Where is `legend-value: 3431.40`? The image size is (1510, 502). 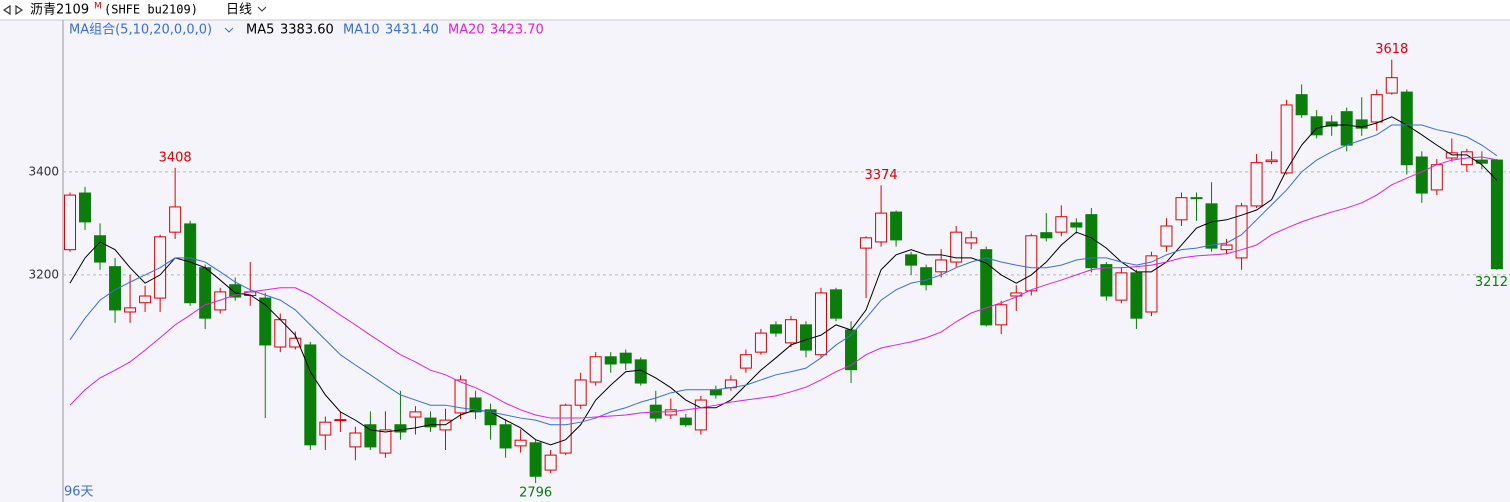
legend-value: 3431.40 is located at coordinates (412, 30).